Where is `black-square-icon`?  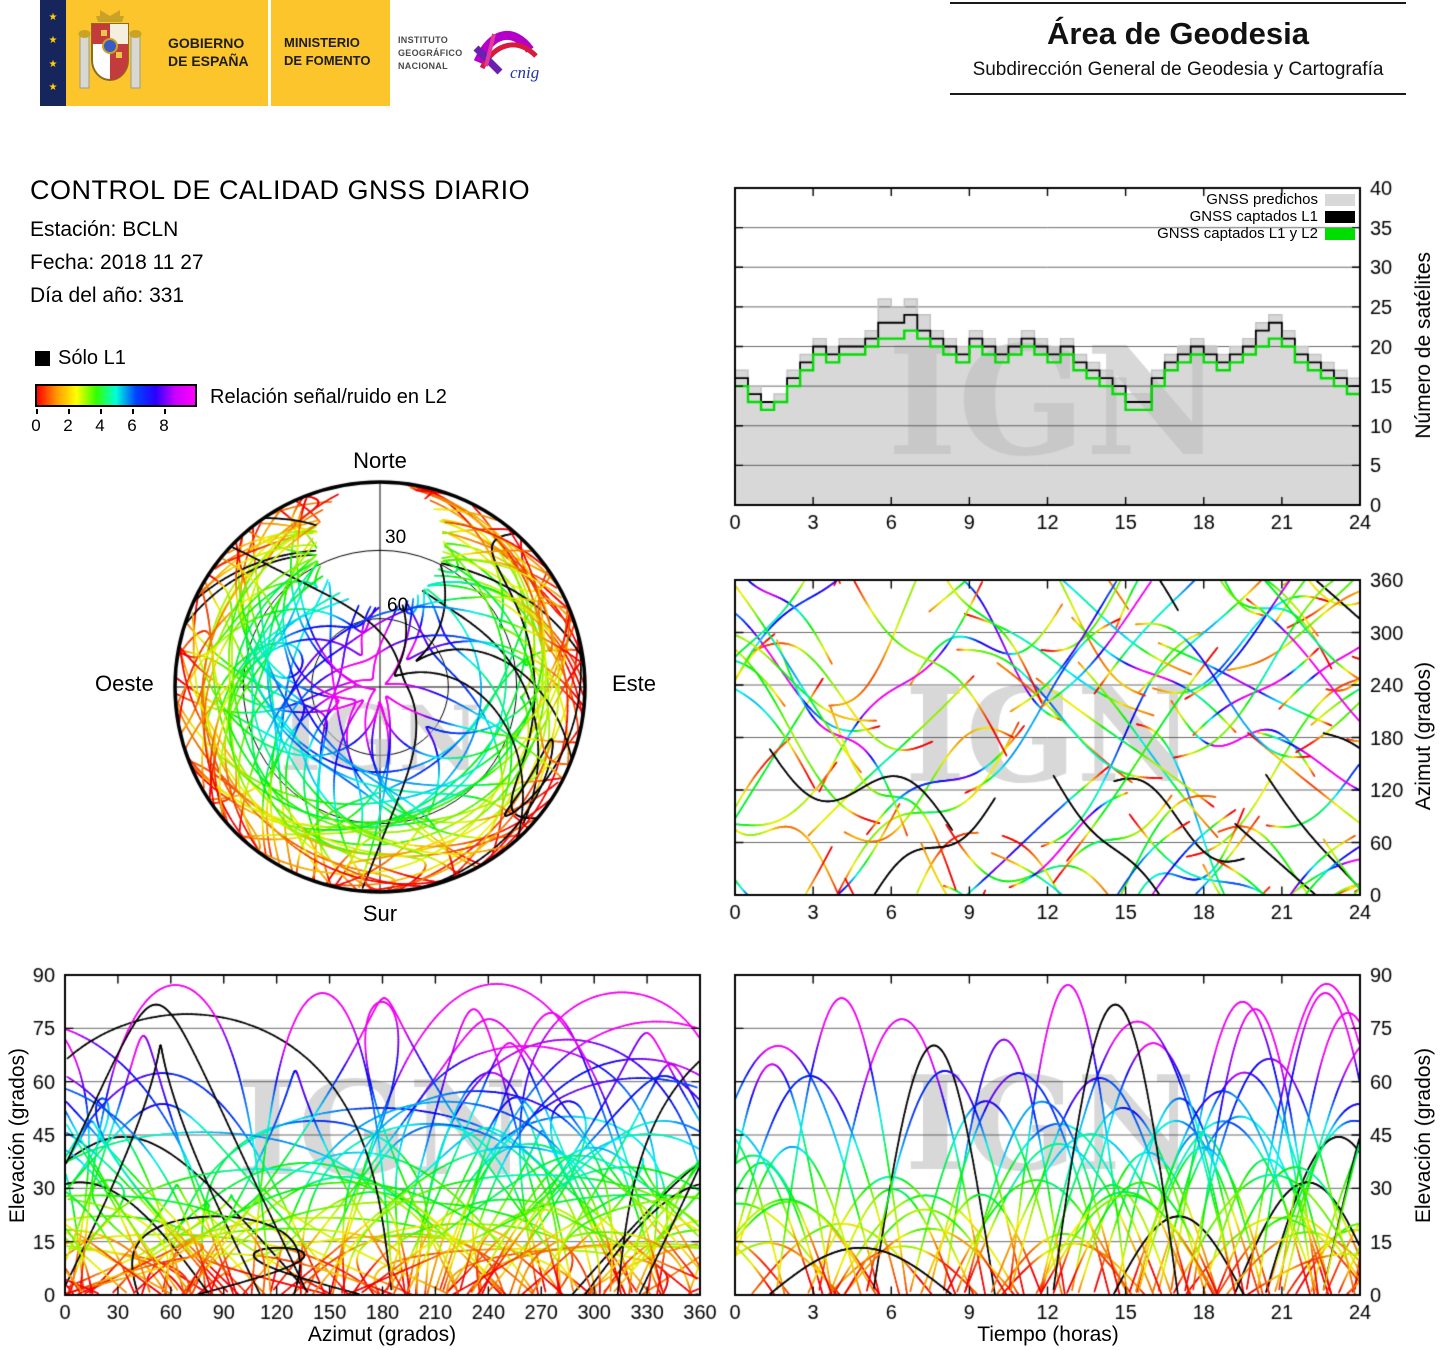 black-square-icon is located at coordinates (42, 358).